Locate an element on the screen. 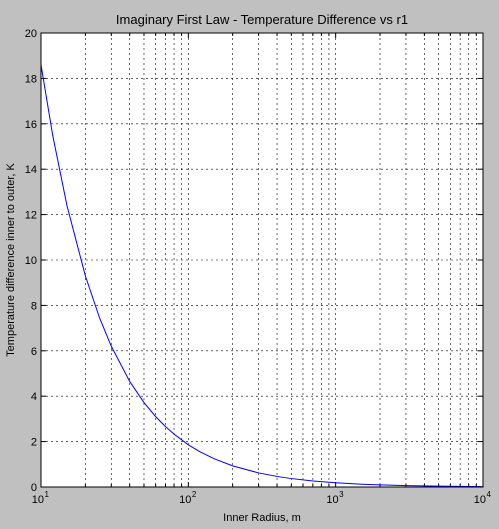 This screenshot has height=529, width=499. y-tick-labels: 0 2 4 6 8 10 12 14 16 18 20 is located at coordinates (31, 261).